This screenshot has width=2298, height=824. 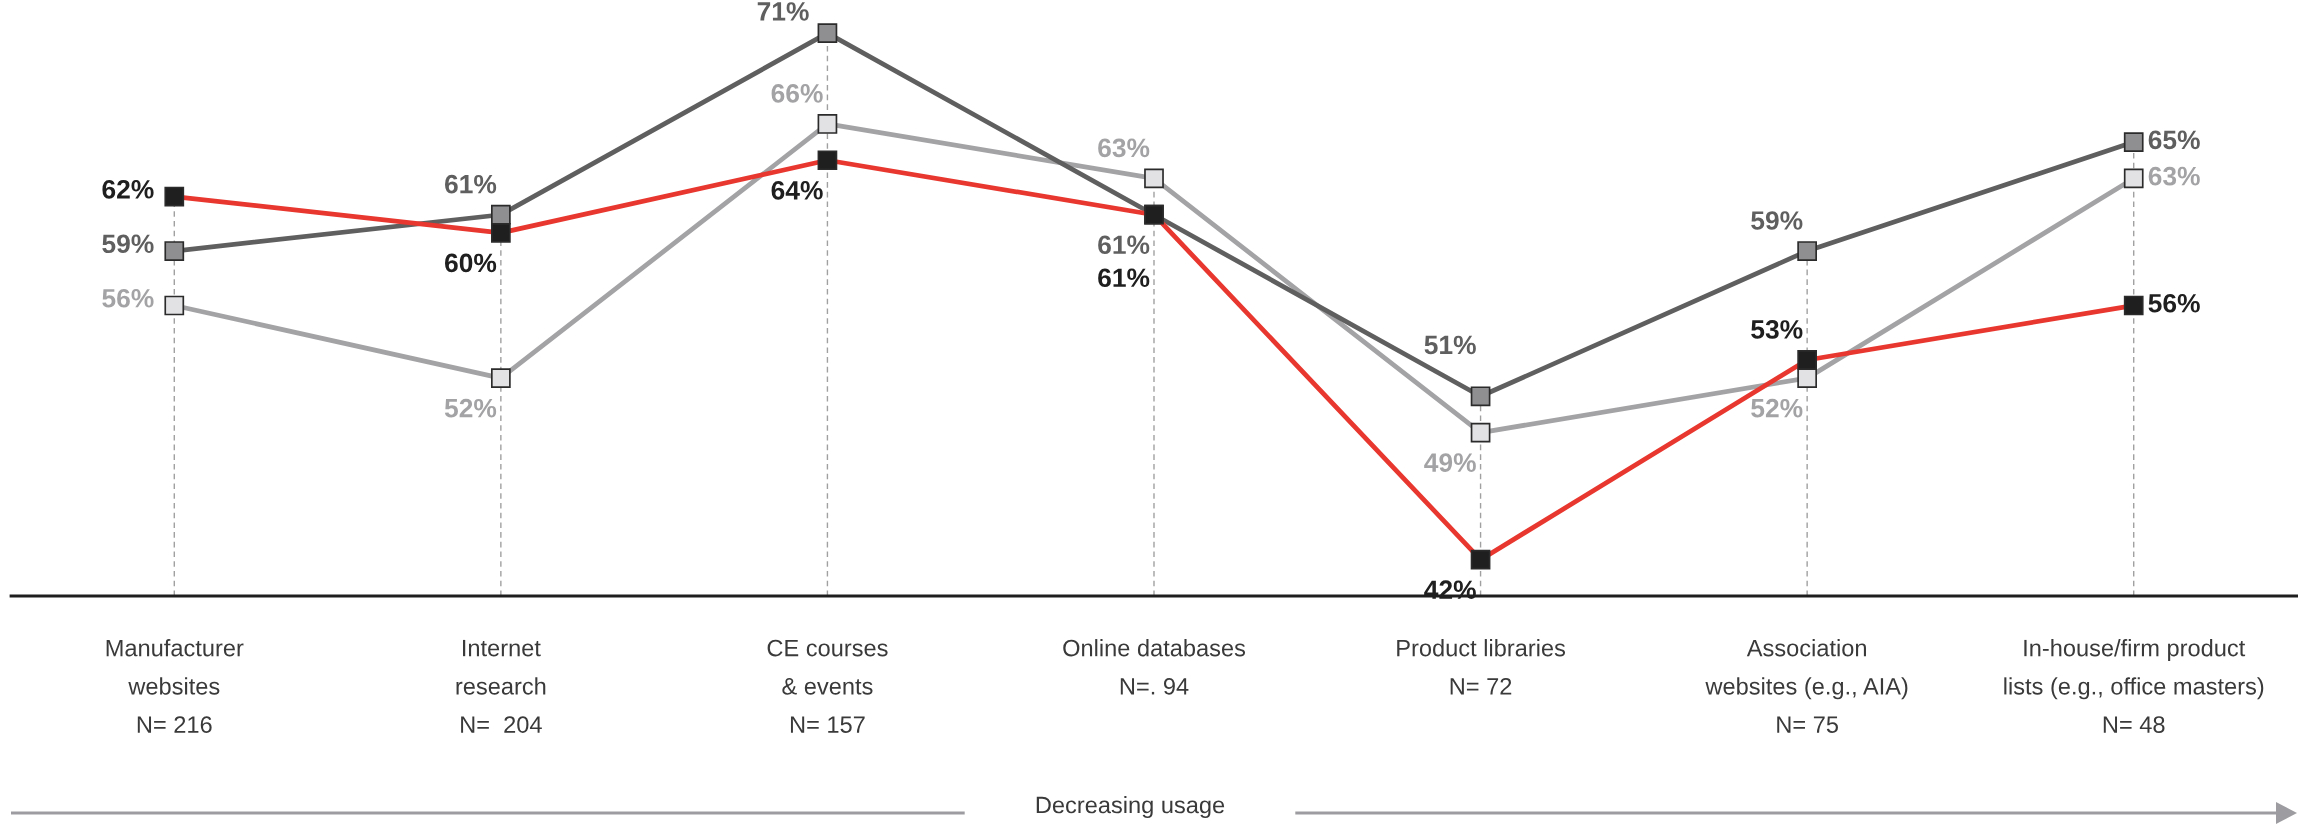 What do you see at coordinates (501, 686) in the screenshot?
I see `x-tick-label: Internet research N= 204` at bounding box center [501, 686].